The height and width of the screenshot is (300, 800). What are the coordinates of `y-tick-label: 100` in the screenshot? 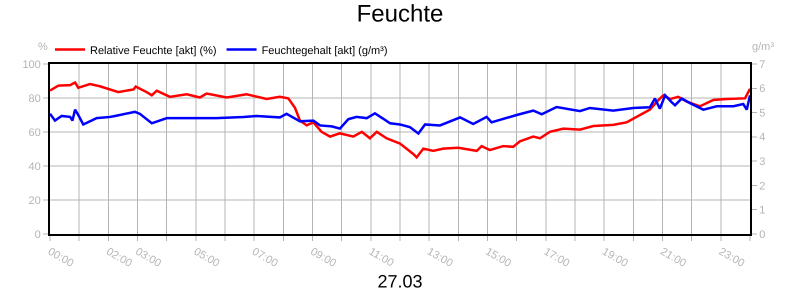 It's located at (31, 64).